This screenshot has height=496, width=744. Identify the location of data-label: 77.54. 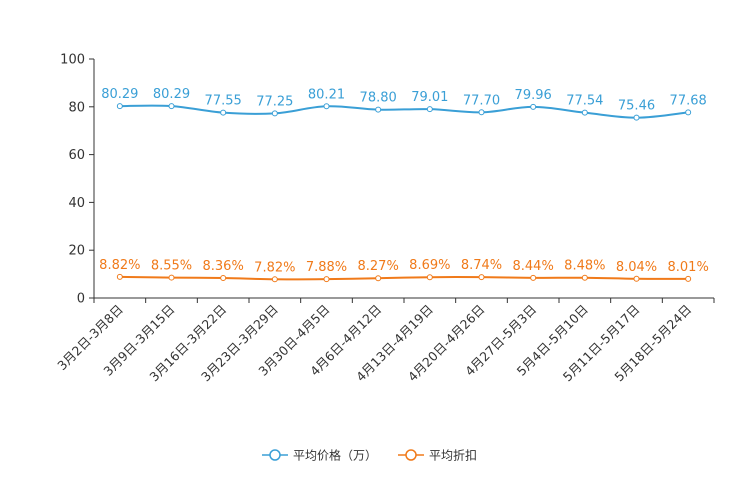
(584, 101).